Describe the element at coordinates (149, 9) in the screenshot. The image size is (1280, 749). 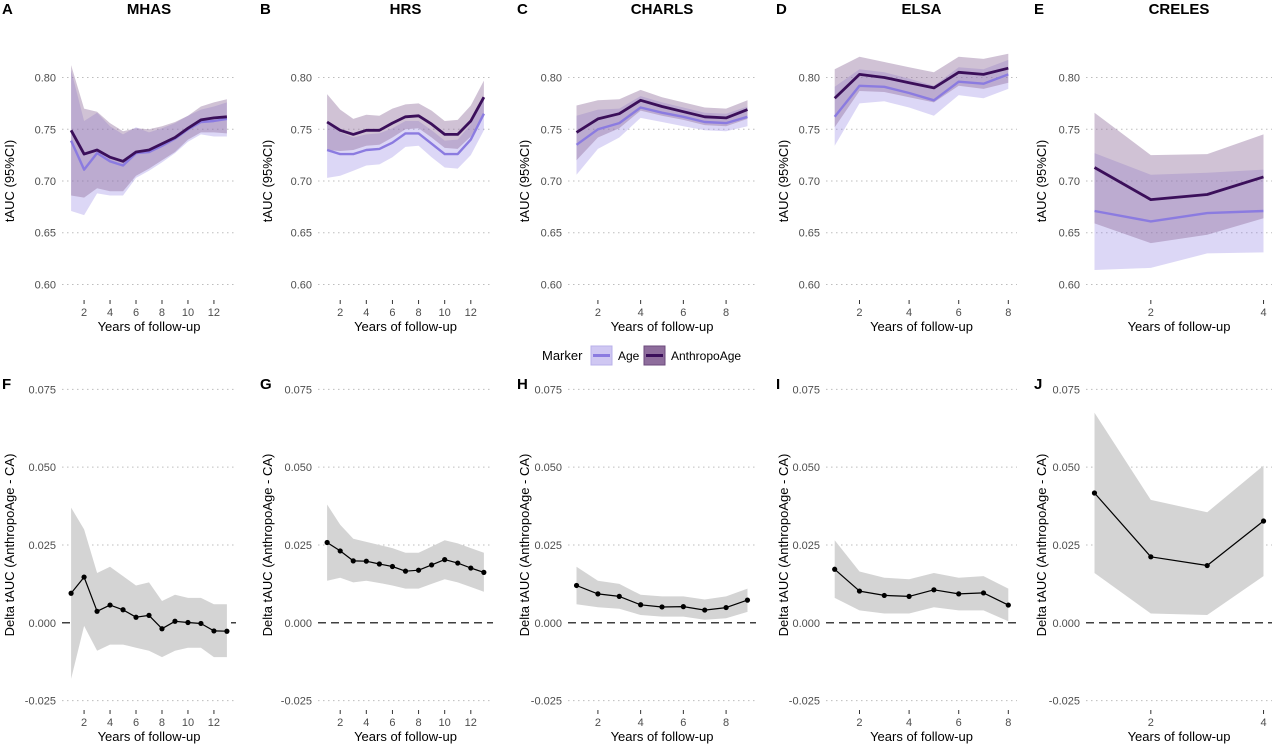
I see `panel-title: MHAS` at that location.